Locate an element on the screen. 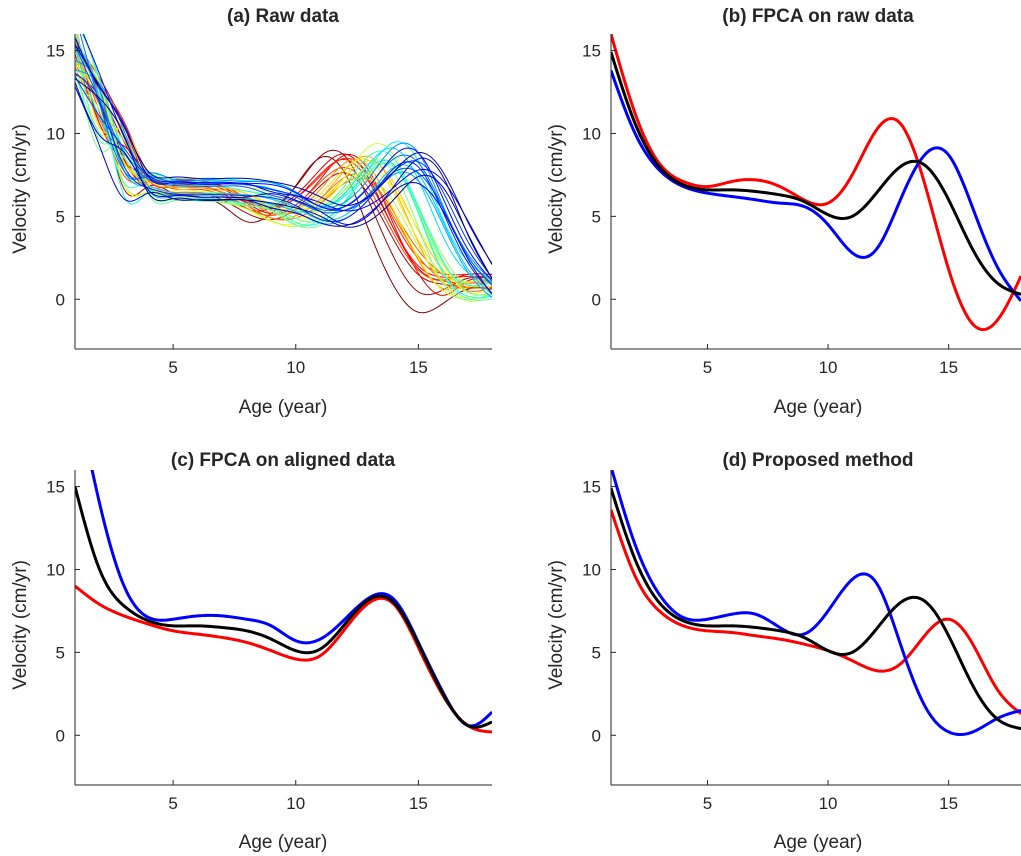 The image size is (1021, 856). panel-c-tick-labels: 5 10 15 0 5 10 15 is located at coordinates (237, 645).